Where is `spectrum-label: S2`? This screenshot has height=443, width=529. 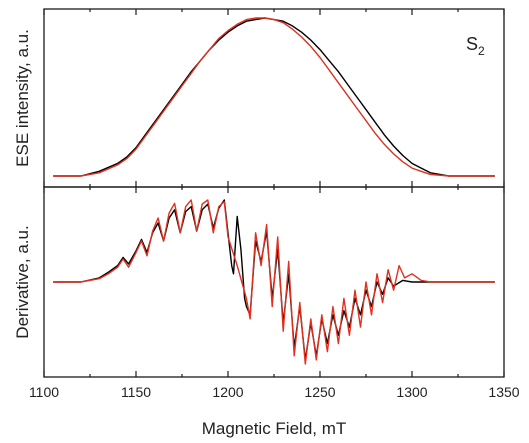 spectrum-label: S2 is located at coordinates (475, 46).